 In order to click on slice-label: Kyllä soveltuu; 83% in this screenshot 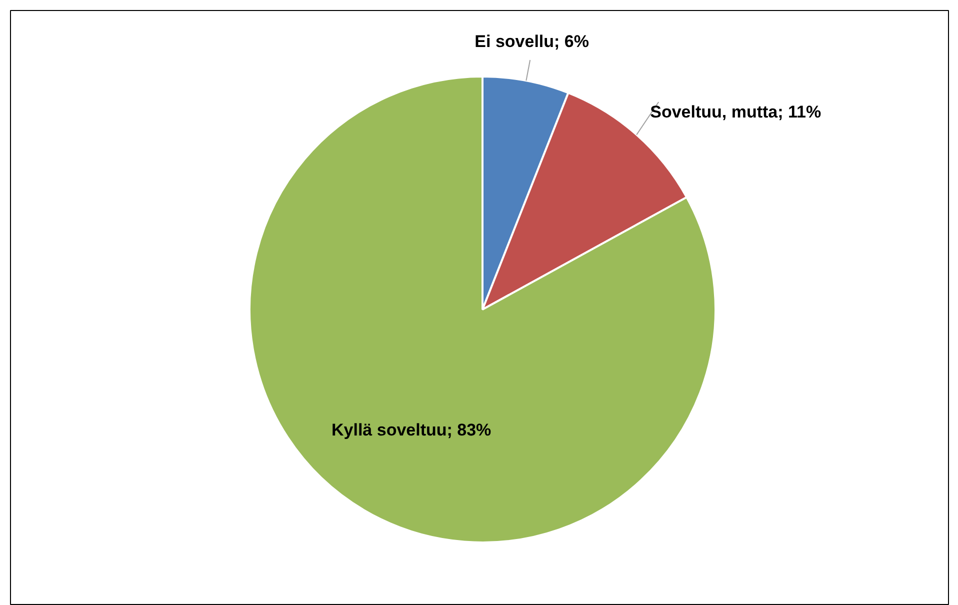, I will do `click(412, 430)`.